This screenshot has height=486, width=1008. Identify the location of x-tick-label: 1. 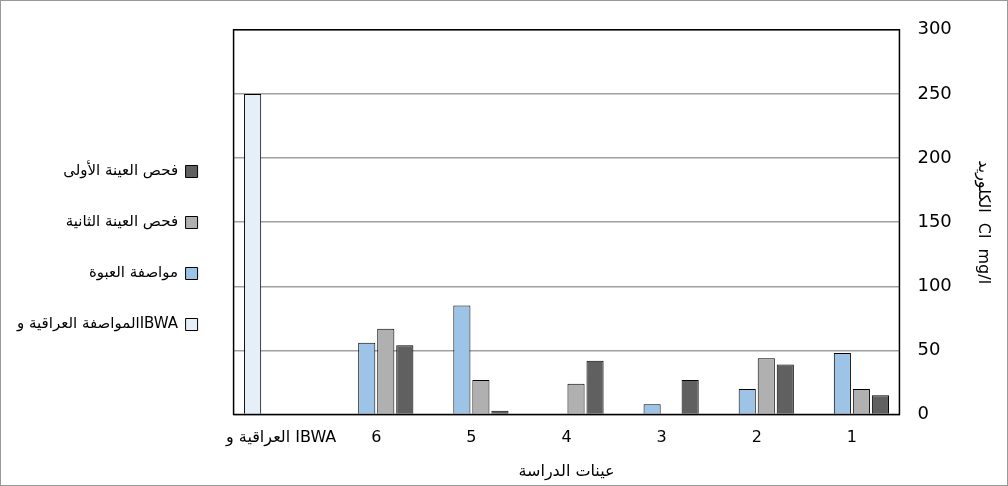
(851, 437).